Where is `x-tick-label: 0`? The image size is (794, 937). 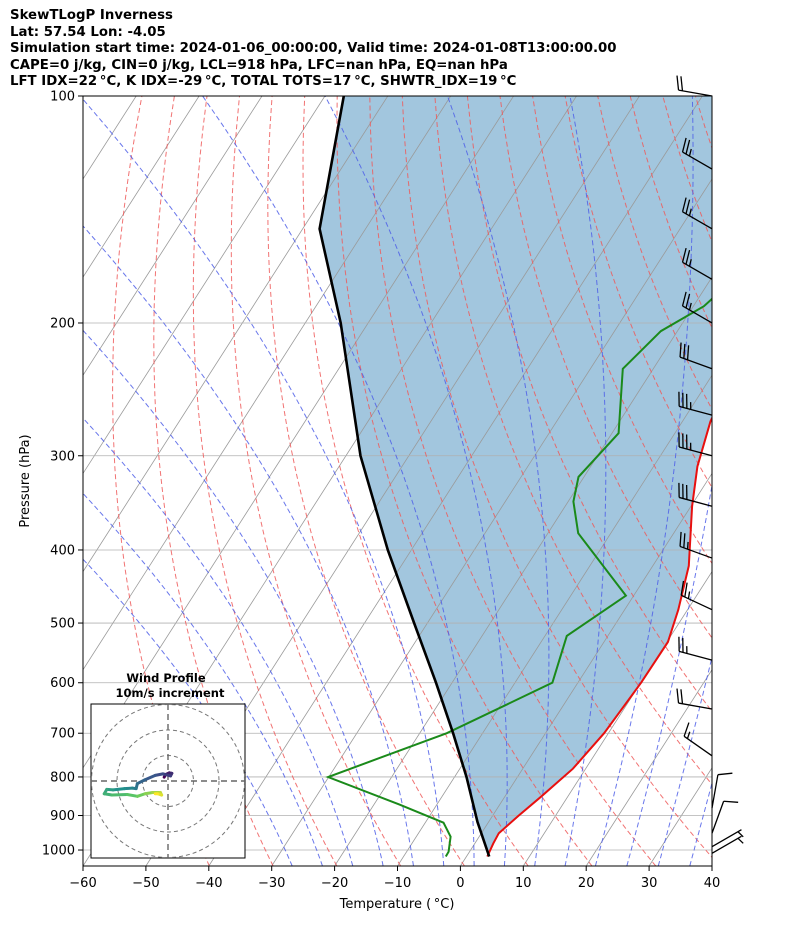
x-tick-label: 0 is located at coordinates (460, 883).